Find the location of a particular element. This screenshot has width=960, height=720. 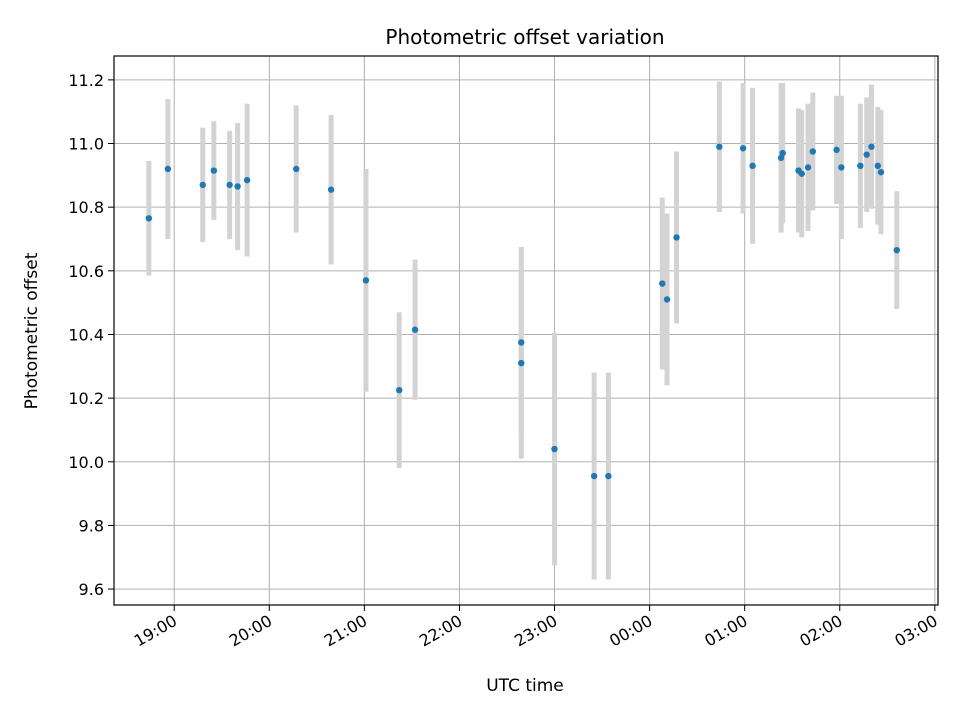

y-axis-ticks: 9.6 9.8 10.0 10.2 10.4 10.6 10.8 11.0 11.2 is located at coordinates (91, 335).